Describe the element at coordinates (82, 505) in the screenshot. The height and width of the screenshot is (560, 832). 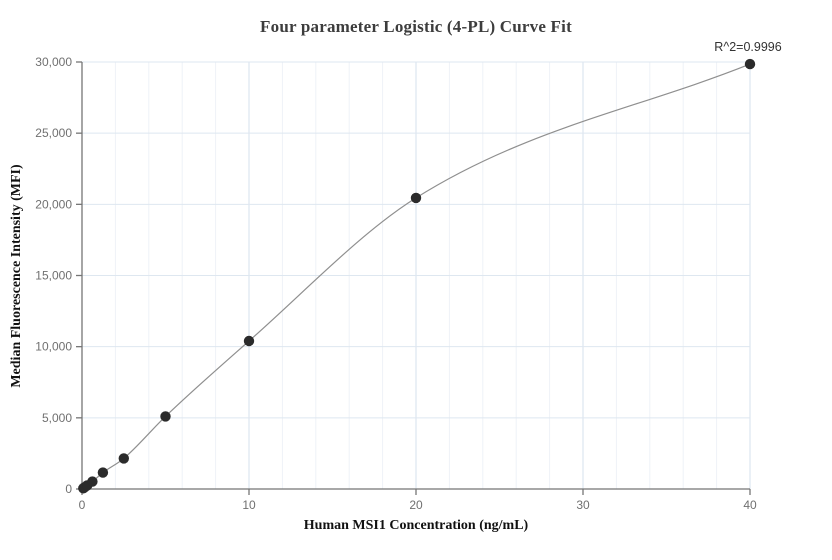
I see `x-tick-label: 0` at that location.